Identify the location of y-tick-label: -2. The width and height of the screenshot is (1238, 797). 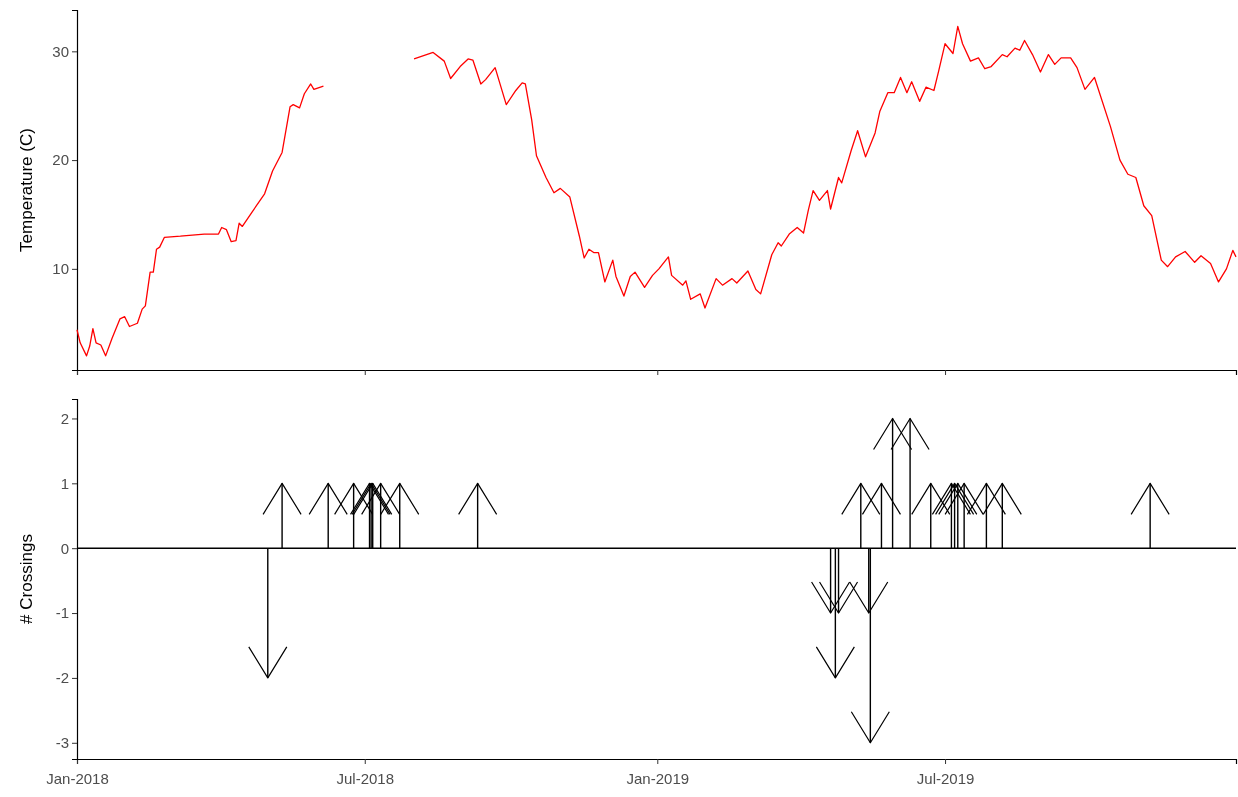
(62, 678).